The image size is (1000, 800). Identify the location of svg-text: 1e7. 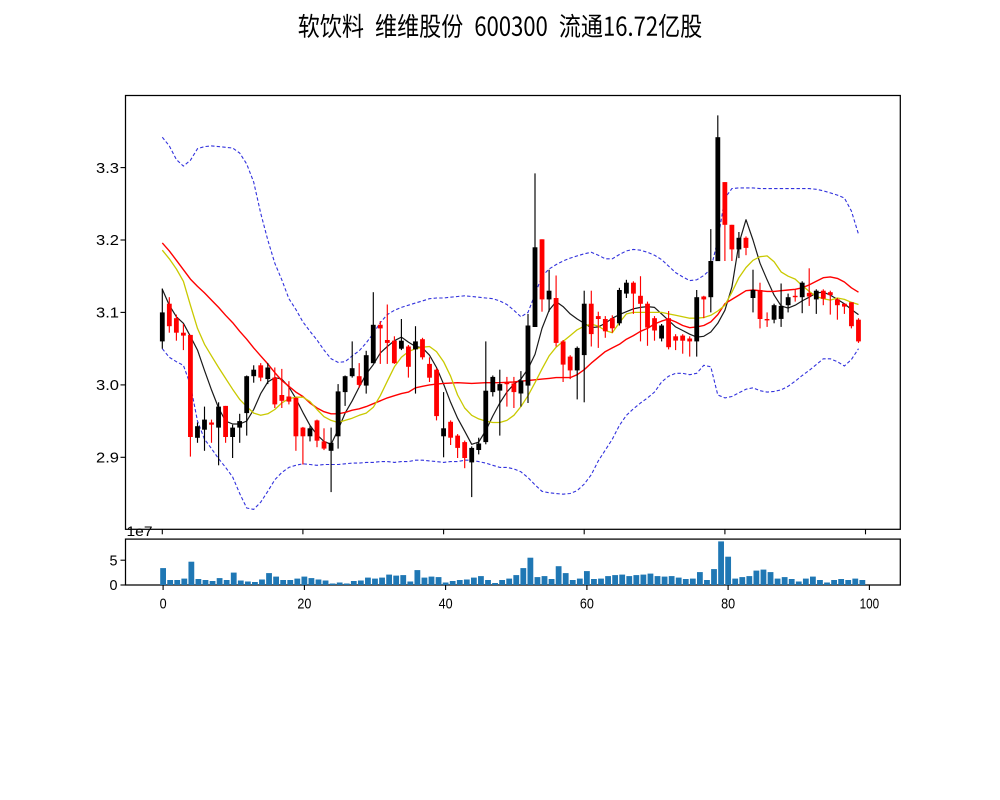
(140, 531).